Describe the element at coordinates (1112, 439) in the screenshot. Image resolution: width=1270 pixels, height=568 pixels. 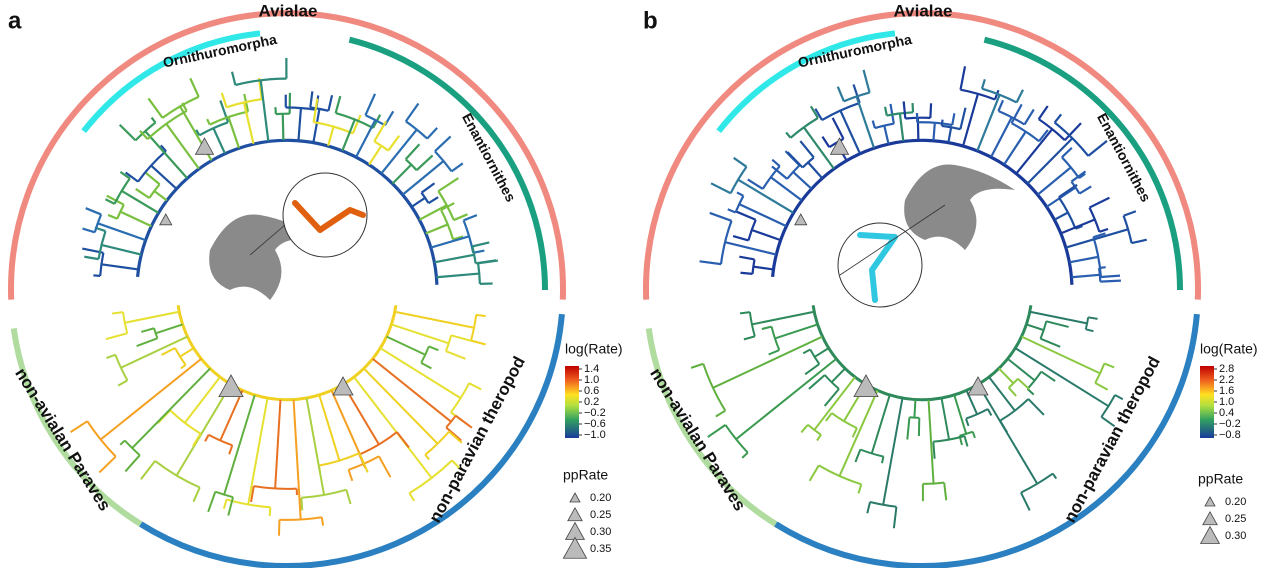
I see `clade-label: non-paravian theropod` at that location.